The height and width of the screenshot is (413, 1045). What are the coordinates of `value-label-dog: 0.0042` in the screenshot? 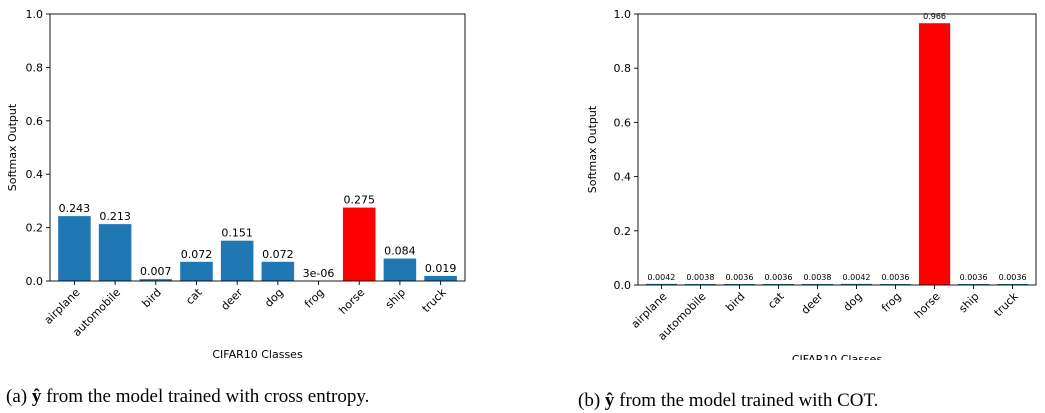 It's located at (857, 277).